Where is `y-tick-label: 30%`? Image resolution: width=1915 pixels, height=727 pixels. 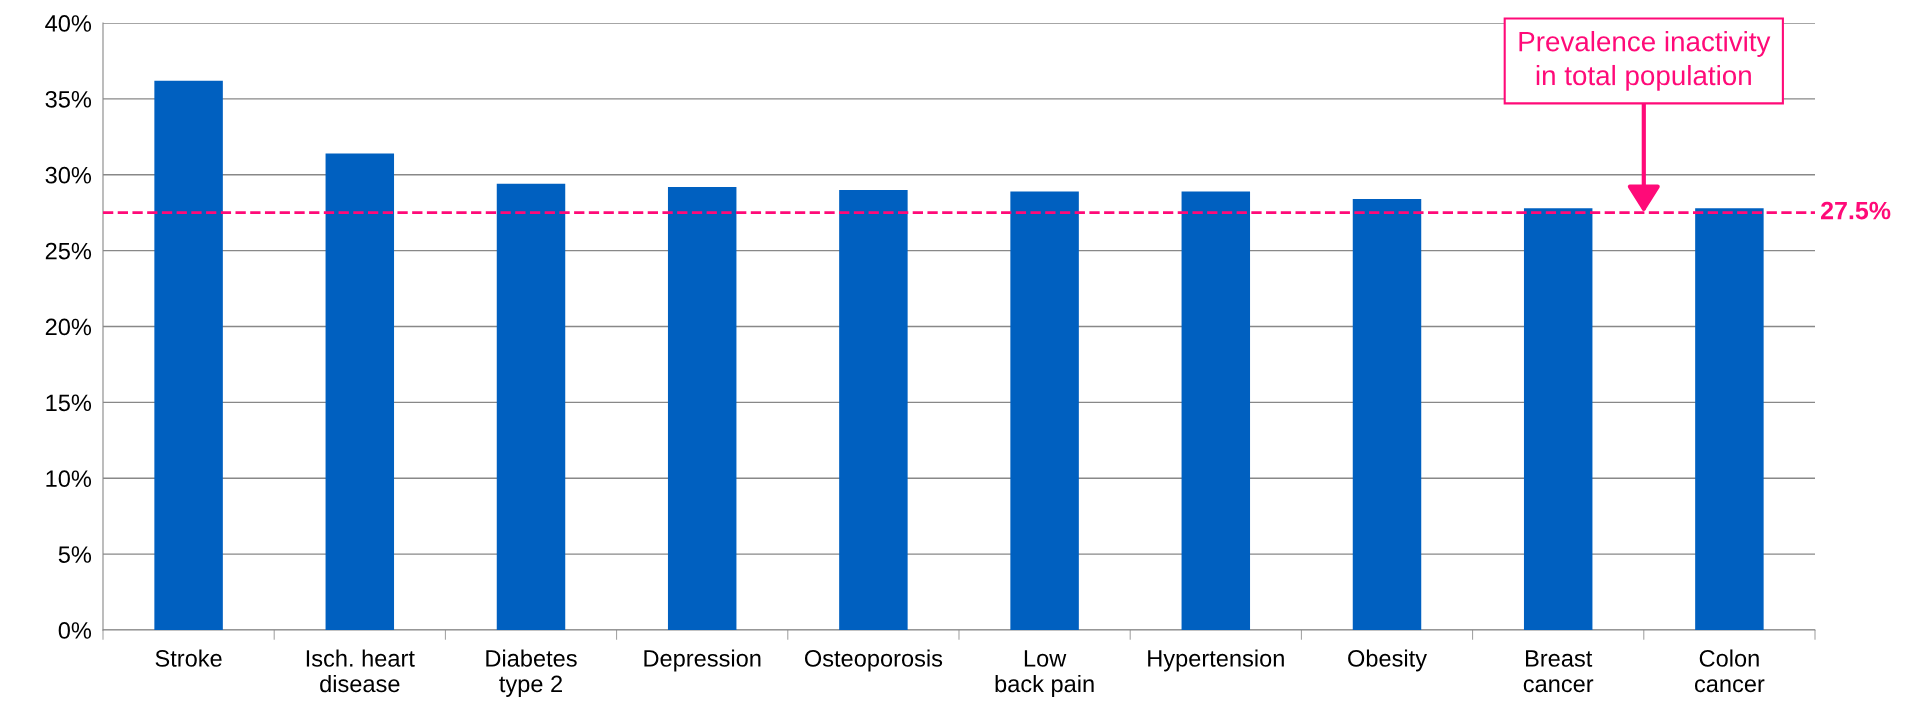 y-tick-label: 30% is located at coordinates (68, 175).